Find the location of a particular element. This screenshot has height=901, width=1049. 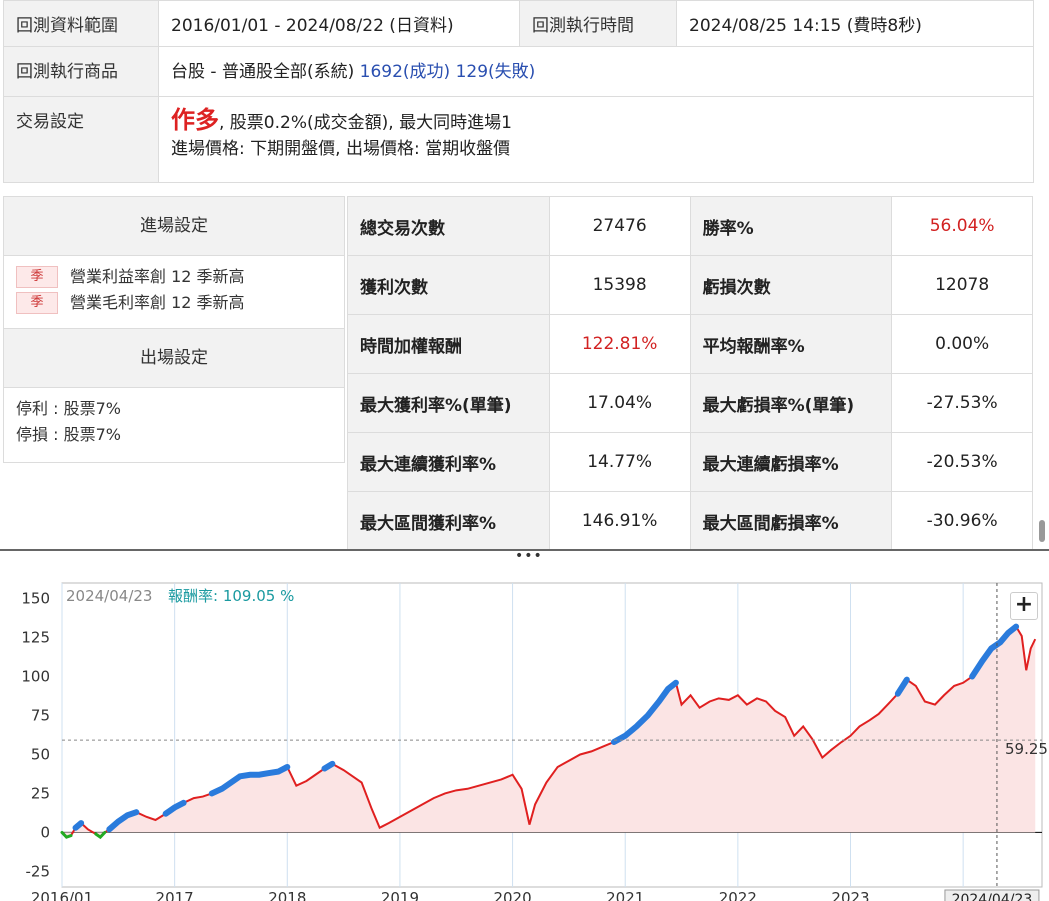

stats-row: 獲利次數 15398 虧損次數 12078 is located at coordinates (690, 285).